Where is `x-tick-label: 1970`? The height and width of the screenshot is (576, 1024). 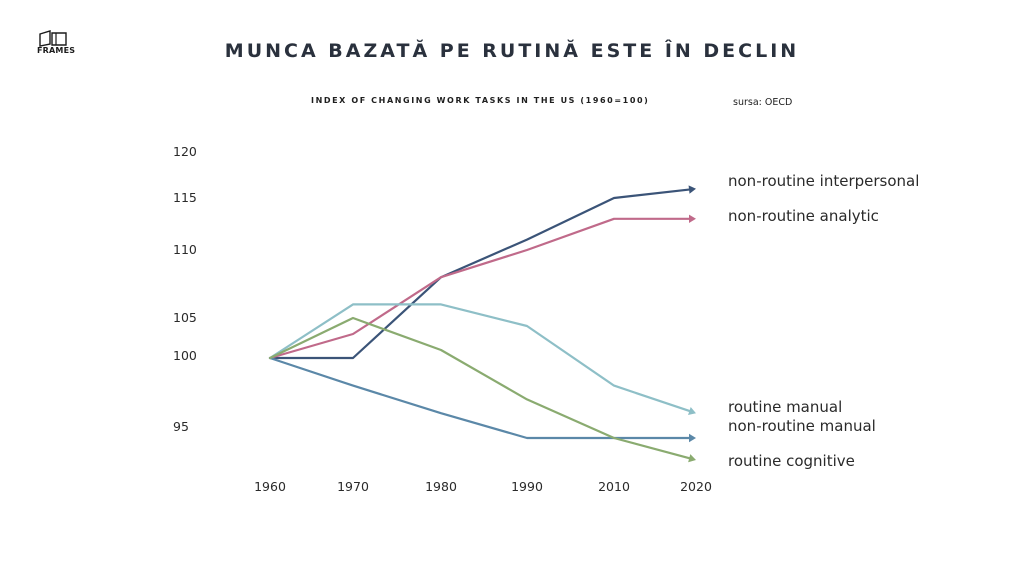
x-tick-label: 1970 is located at coordinates (353, 486).